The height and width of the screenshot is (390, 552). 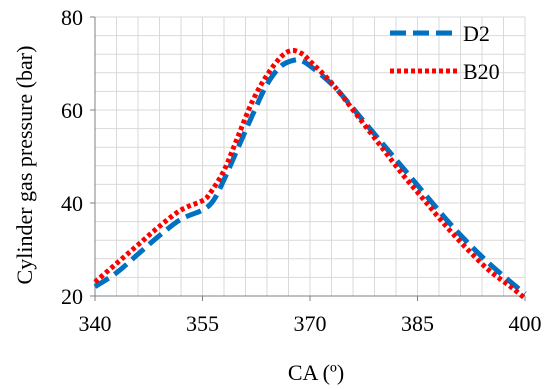 What do you see at coordinates (445, 52) in the screenshot?
I see `legend: D2 B20` at bounding box center [445, 52].